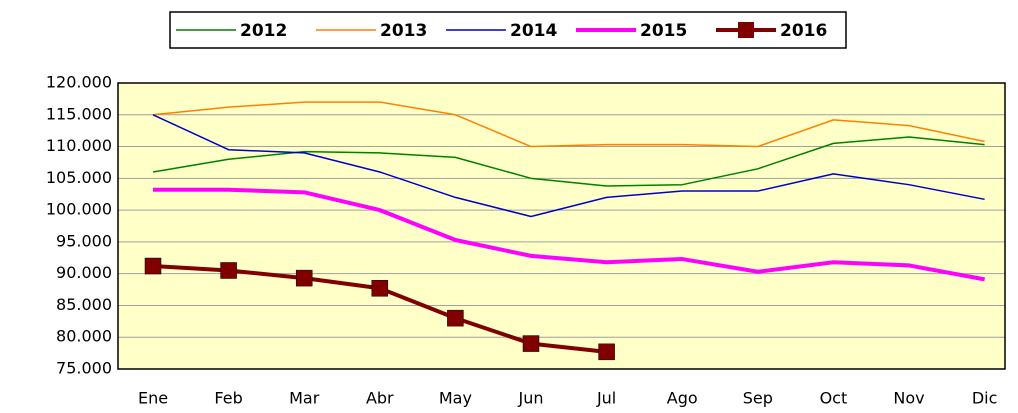 This screenshot has width=1018, height=413. What do you see at coordinates (746, 30) in the screenshot?
I see `legend-marker` at bounding box center [746, 30].